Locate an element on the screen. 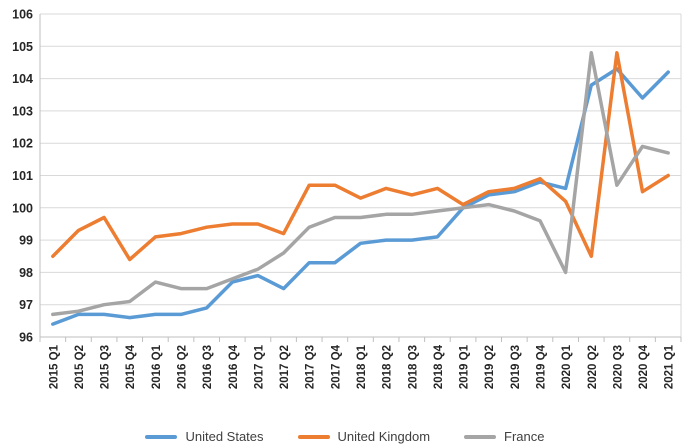 The height and width of the screenshot is (448, 690). y-axis-tick-label: 100 is located at coordinates (22, 208).